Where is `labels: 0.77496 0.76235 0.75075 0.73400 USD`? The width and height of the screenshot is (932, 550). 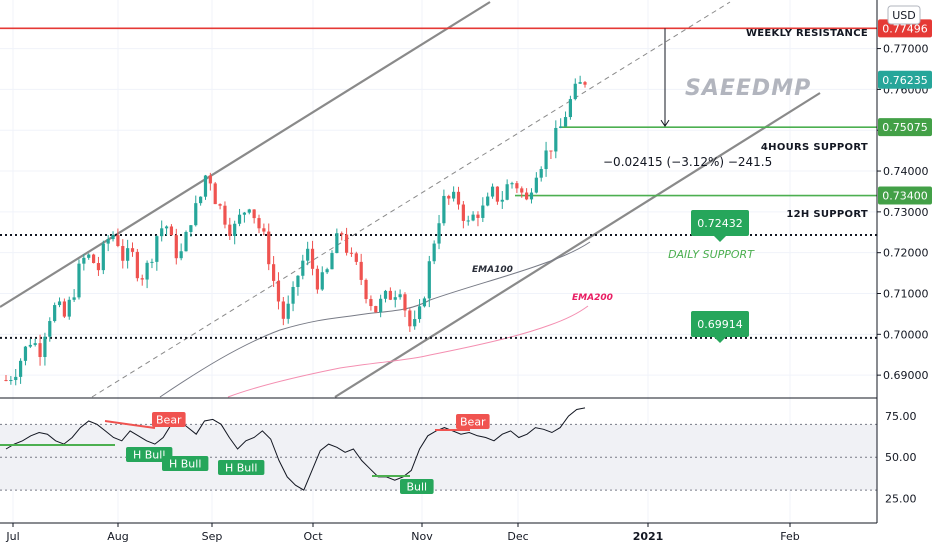
labels: 0.77496 0.76235 0.75075 0.73400 USD is located at coordinates (905, 105).